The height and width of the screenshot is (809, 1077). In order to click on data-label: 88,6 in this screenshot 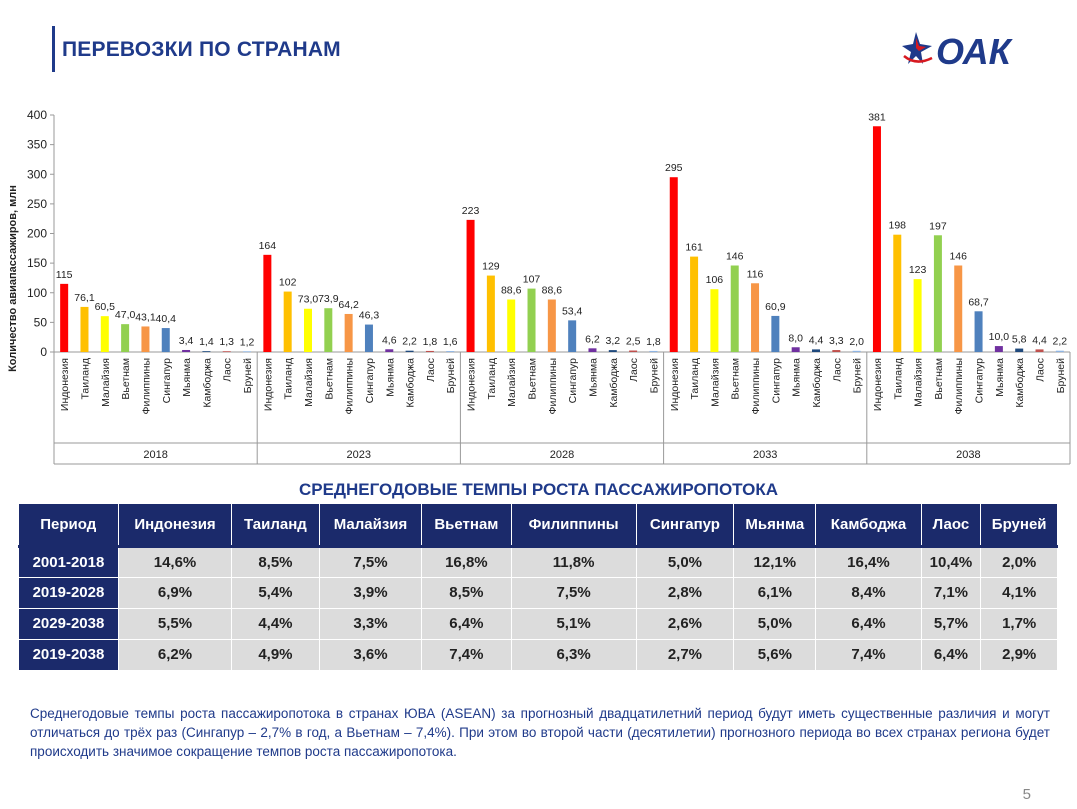, I will do `click(511, 291)`.